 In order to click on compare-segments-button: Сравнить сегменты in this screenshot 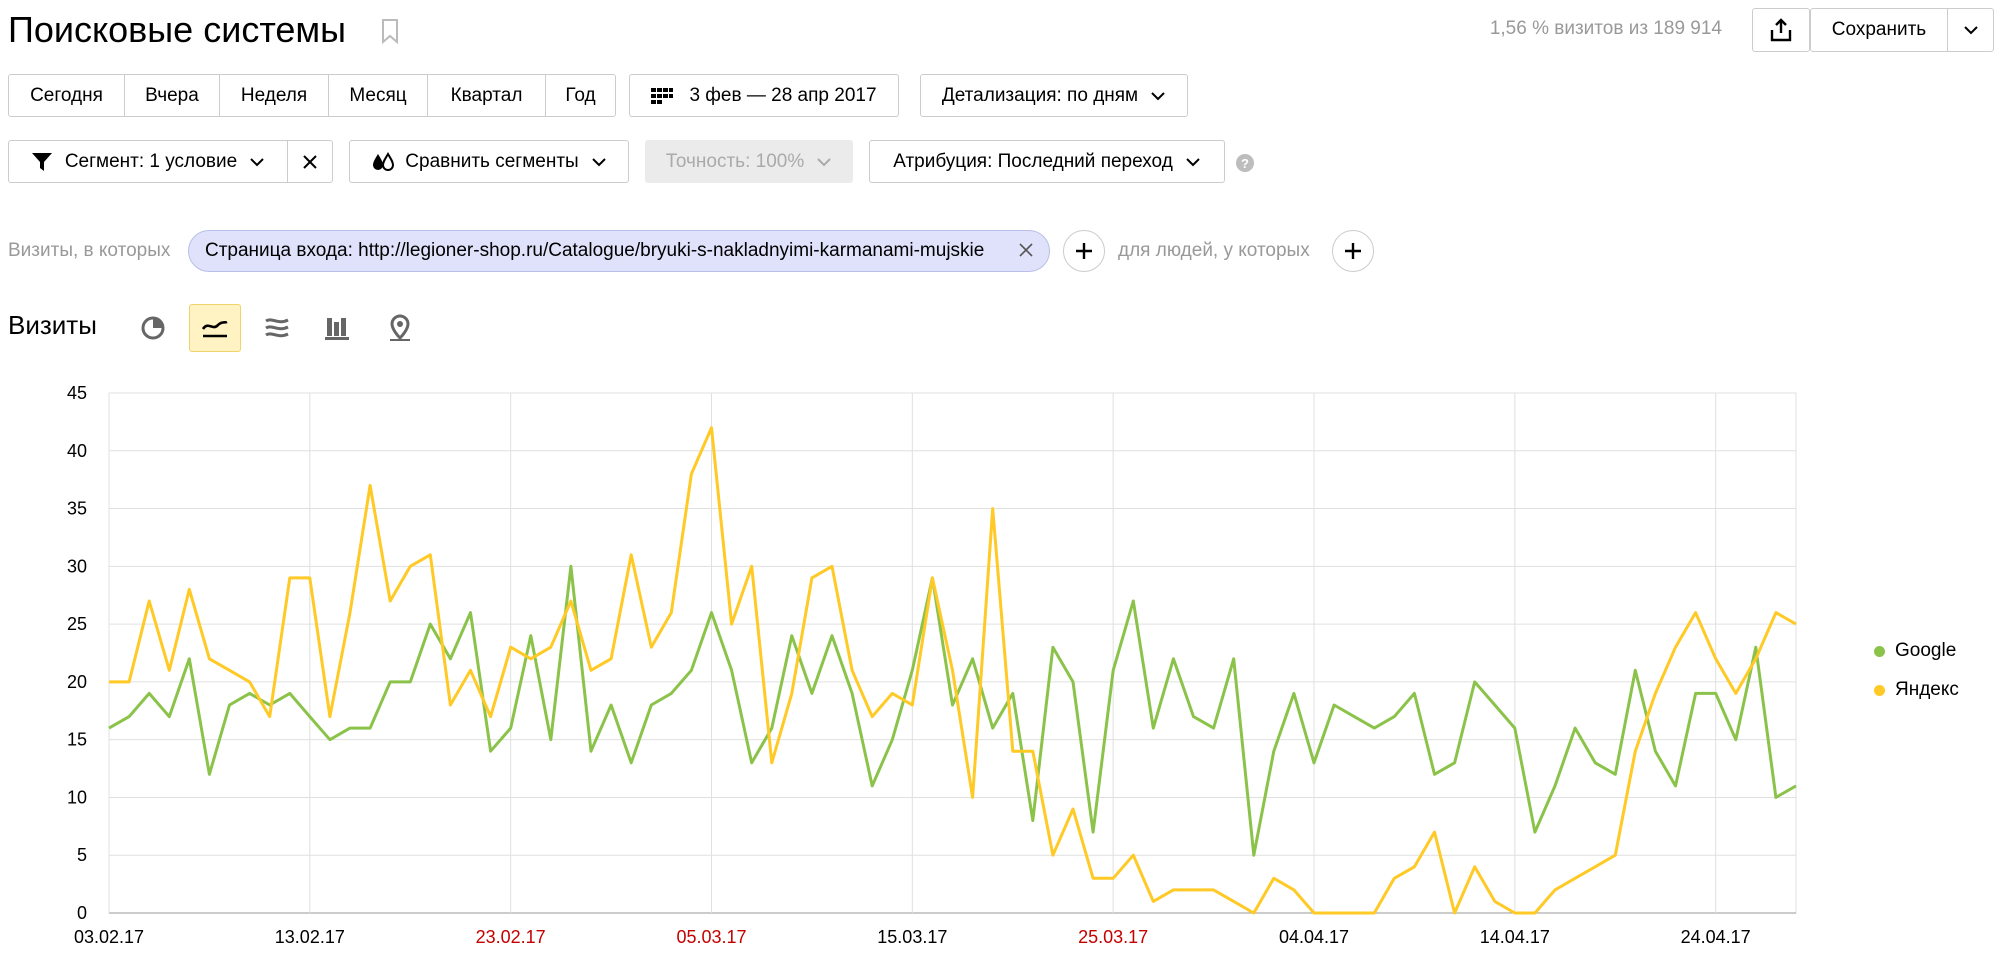, I will do `click(489, 161)`.